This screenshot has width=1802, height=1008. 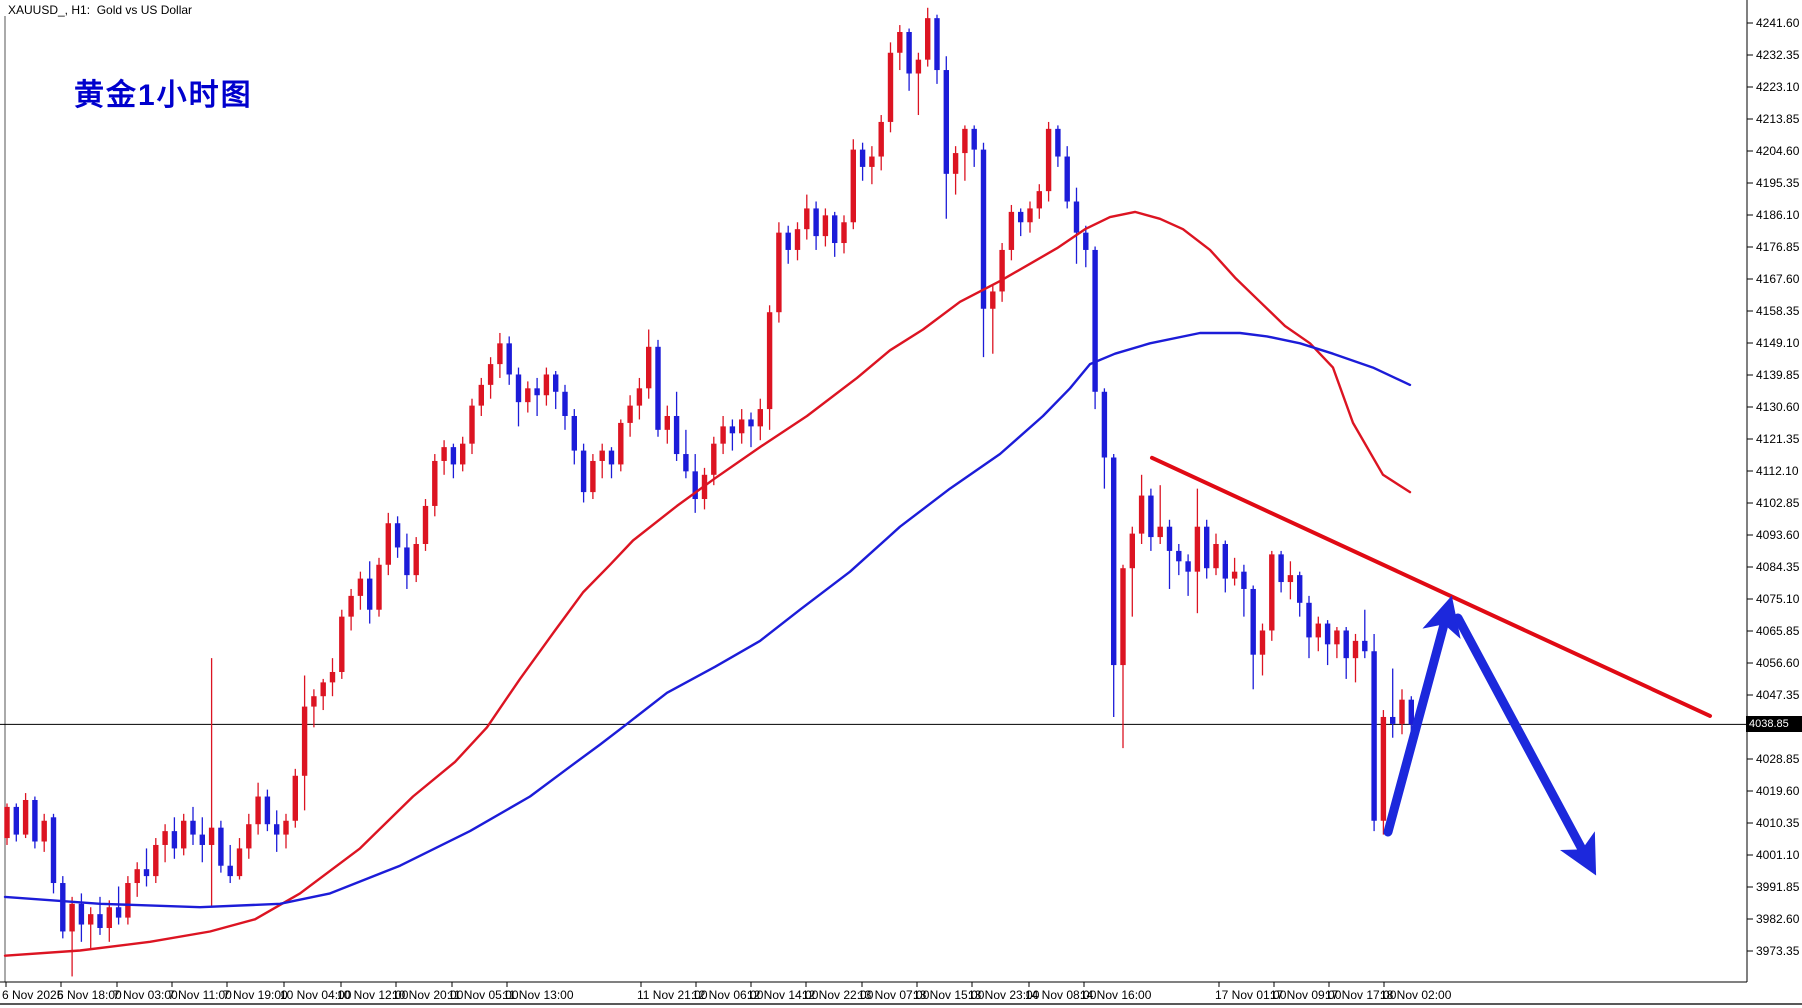 What do you see at coordinates (894, 995) in the screenshot?
I see `time-label: 13 Nov 07:00` at bounding box center [894, 995].